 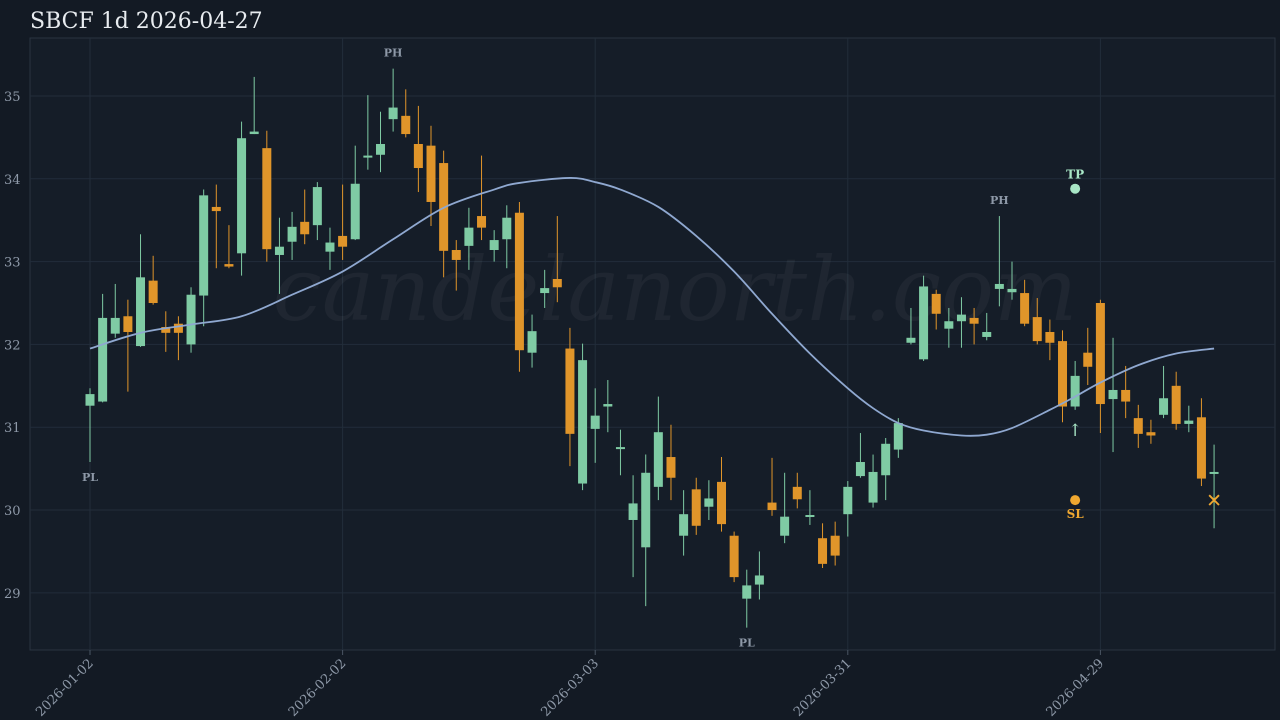 What do you see at coordinates (12, 594) in the screenshot?
I see `y-tick-label: 29` at bounding box center [12, 594].